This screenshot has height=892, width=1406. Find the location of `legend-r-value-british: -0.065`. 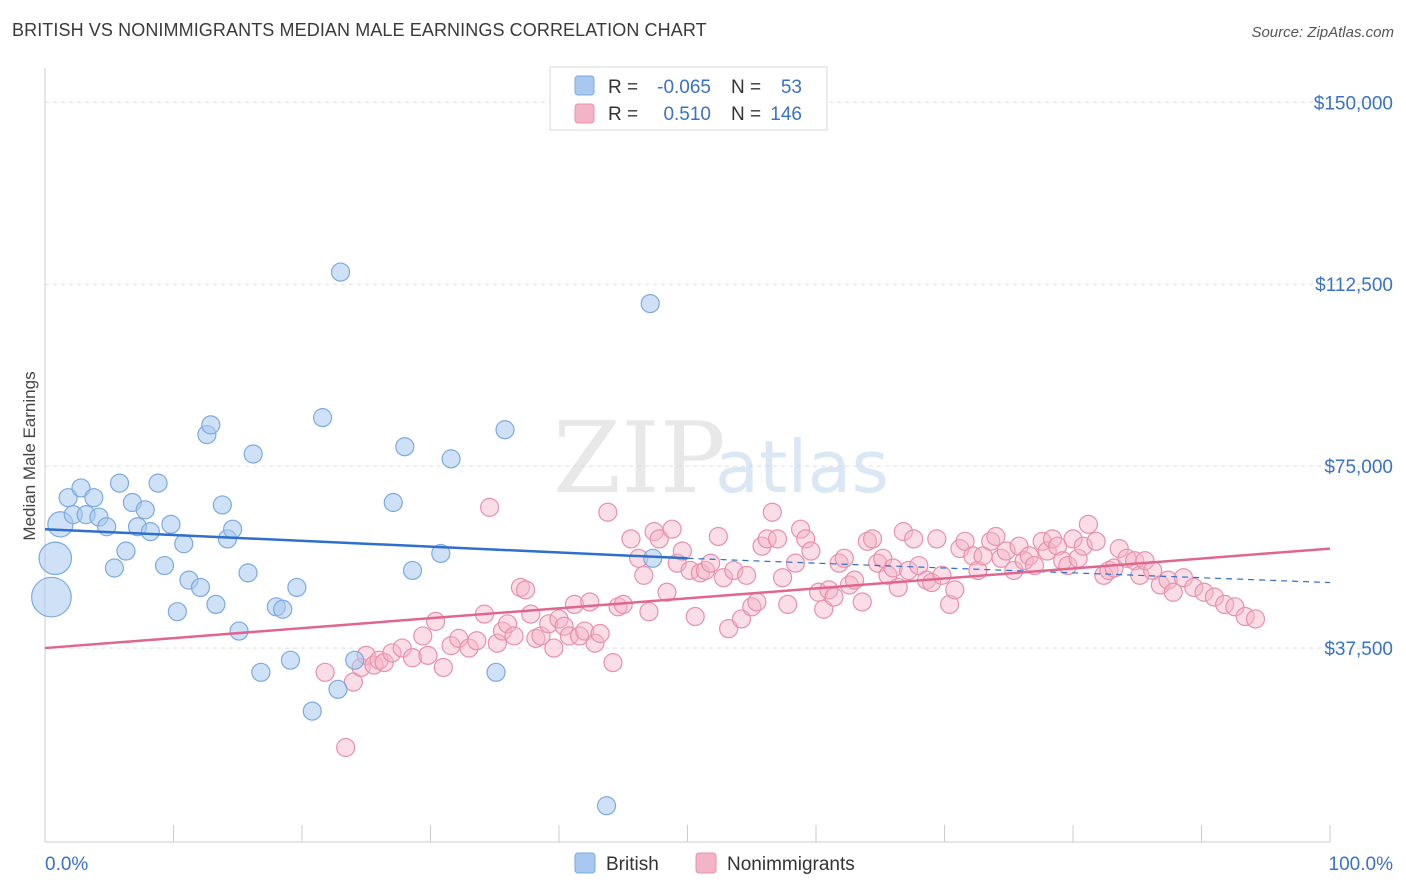

legend-r-value-british: -0.065 is located at coordinates (684, 87).